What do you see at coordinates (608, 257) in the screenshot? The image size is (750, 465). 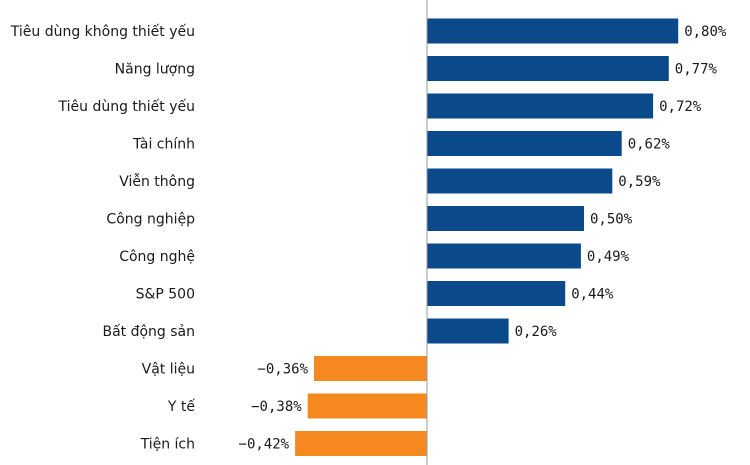 I see `value-label-7: 0,49%` at bounding box center [608, 257].